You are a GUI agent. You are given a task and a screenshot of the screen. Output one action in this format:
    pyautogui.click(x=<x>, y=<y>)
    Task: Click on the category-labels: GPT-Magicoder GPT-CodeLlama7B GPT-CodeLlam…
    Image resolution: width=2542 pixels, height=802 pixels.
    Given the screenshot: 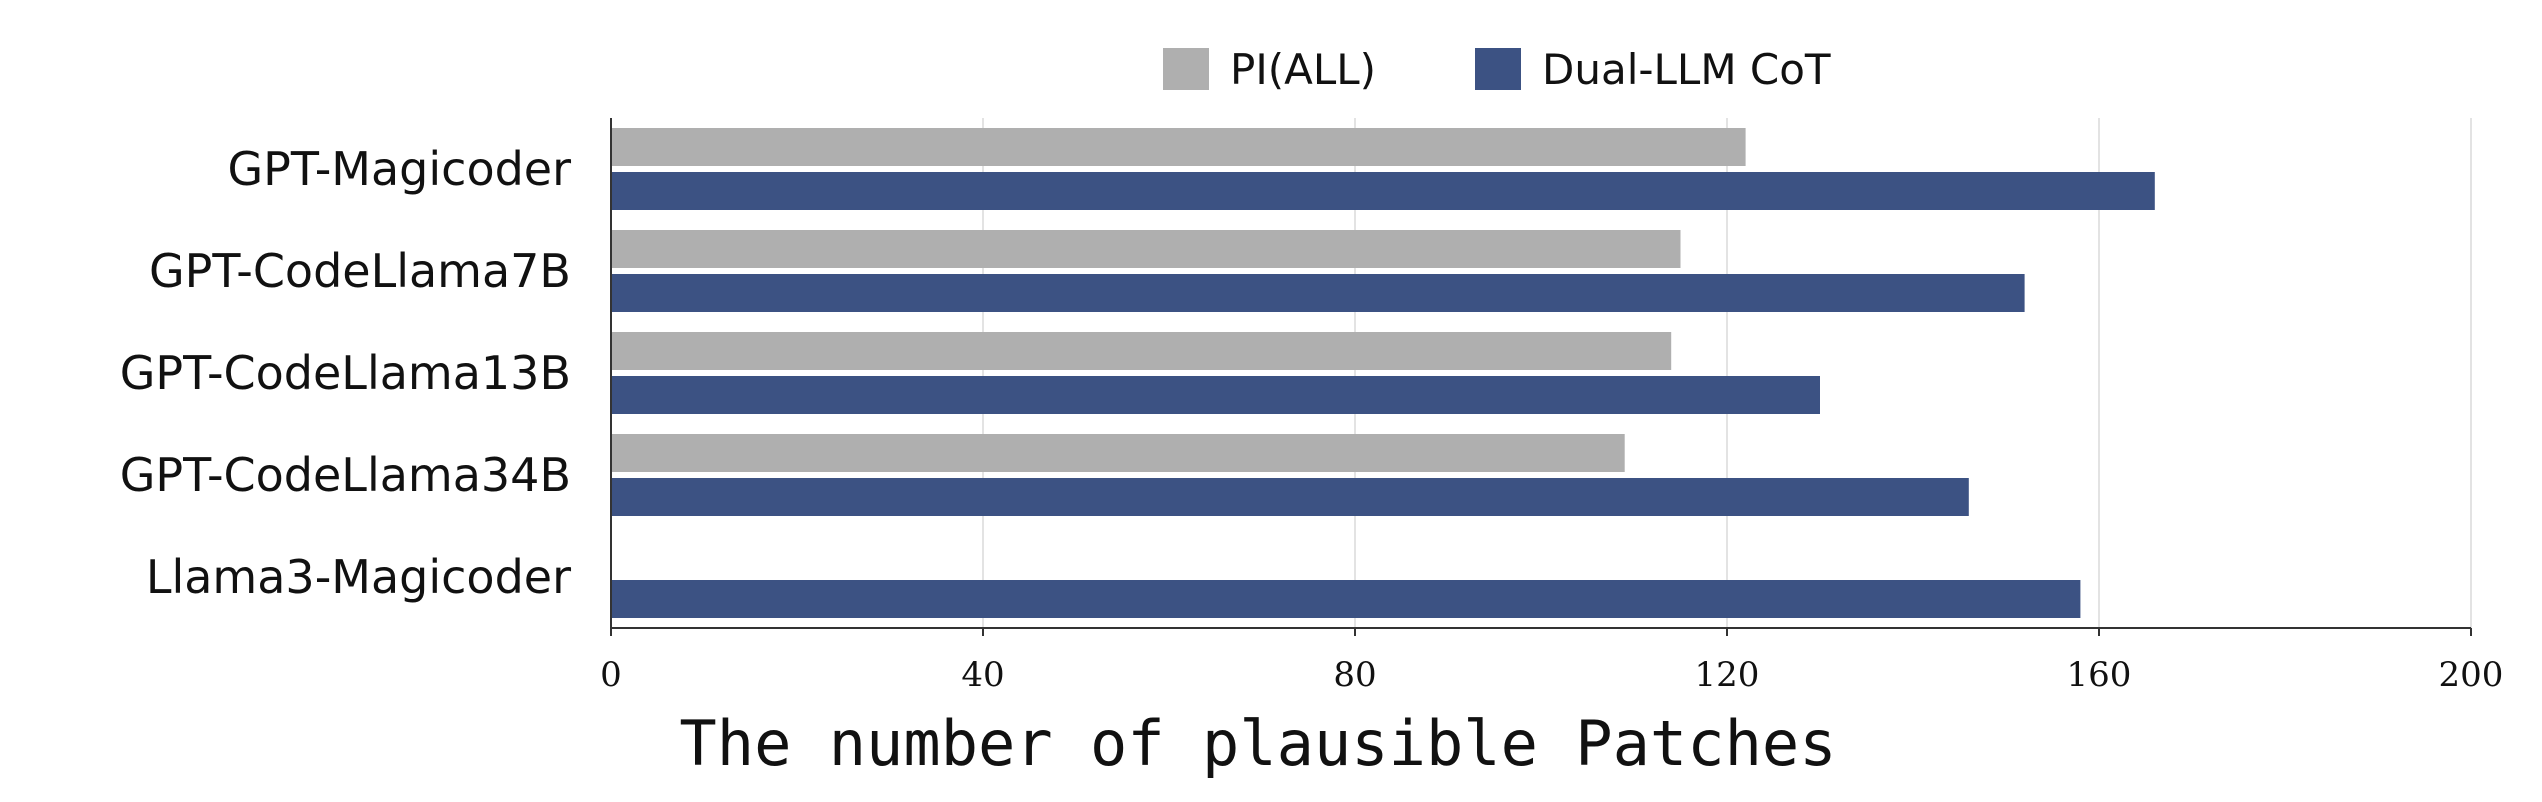 What is the action you would take?
    pyautogui.click(x=345, y=373)
    